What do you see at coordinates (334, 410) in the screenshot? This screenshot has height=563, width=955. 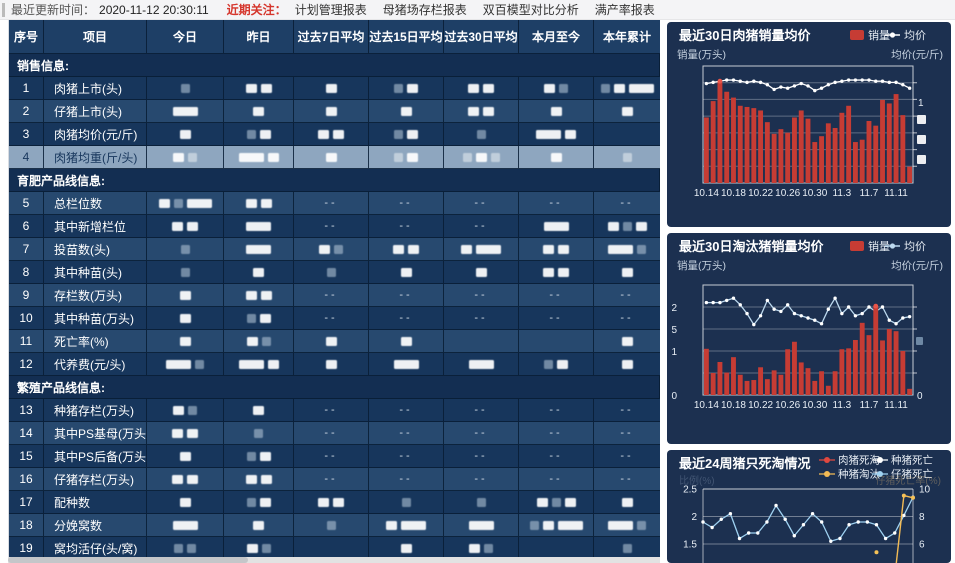 I see `table-row-13: 13 种猪存栏(万头) -- -- -- -- --` at bounding box center [334, 410].